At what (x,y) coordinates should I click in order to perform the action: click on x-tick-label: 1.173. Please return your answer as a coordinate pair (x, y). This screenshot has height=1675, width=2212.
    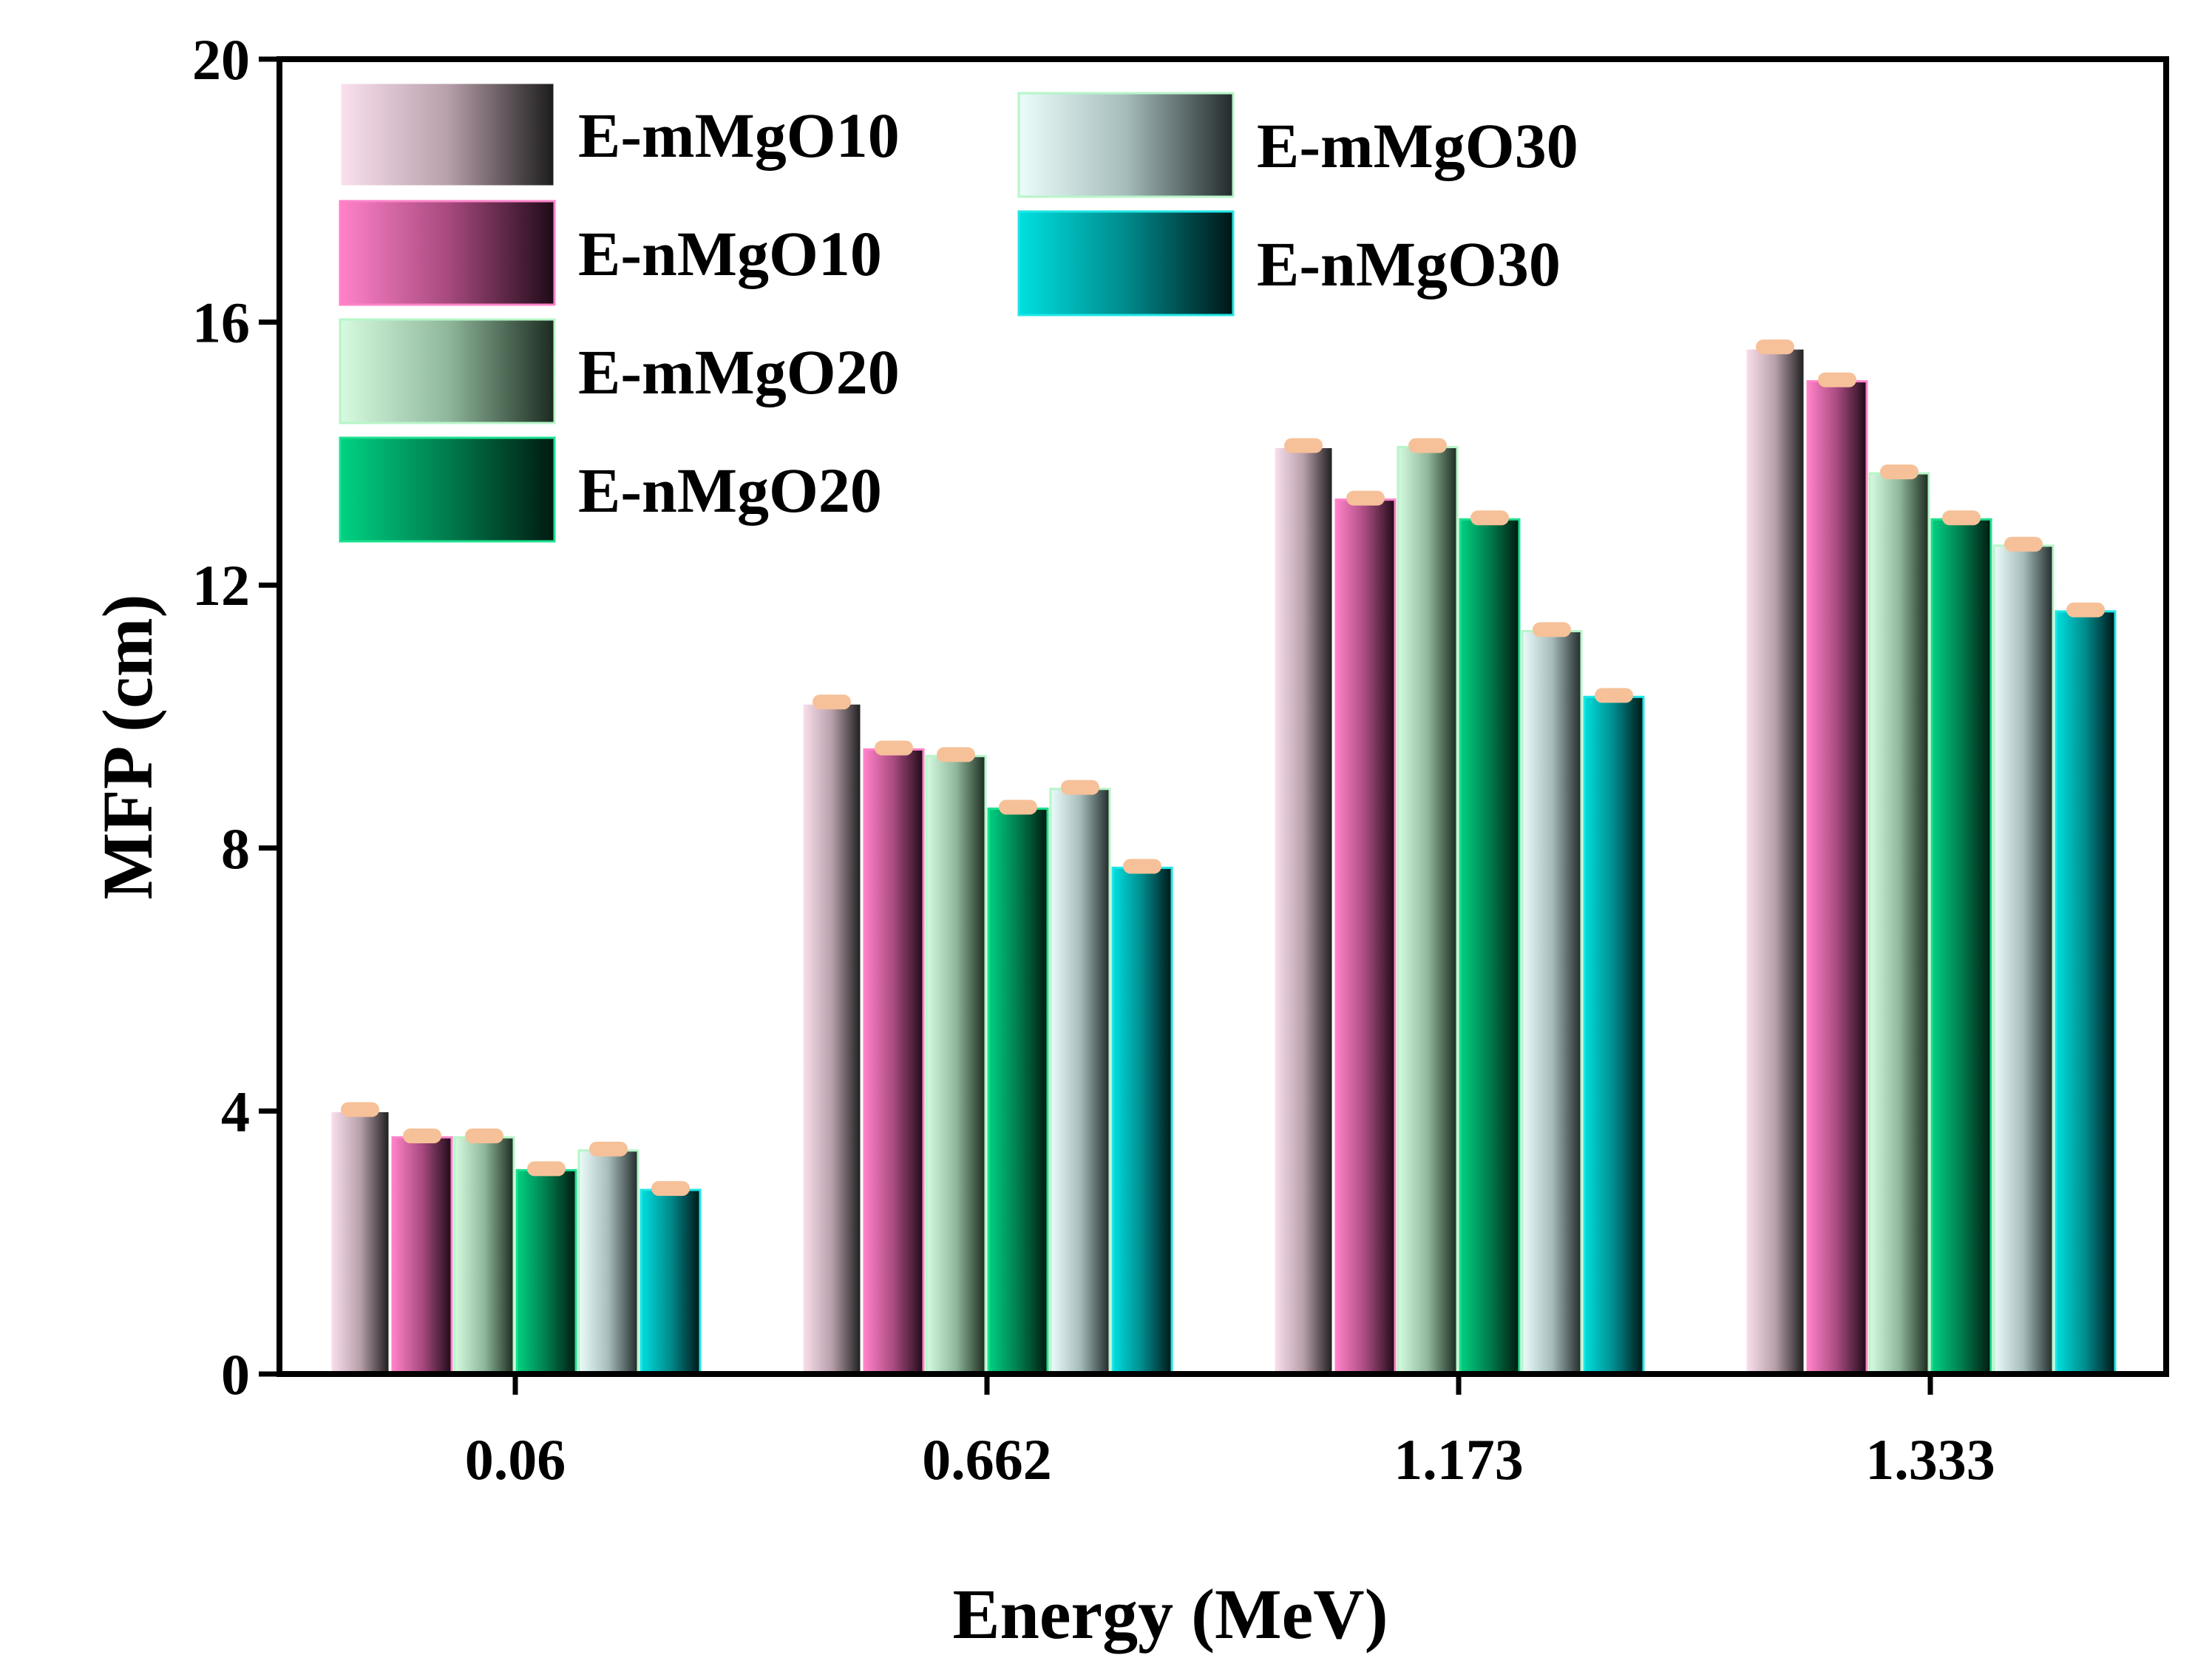
    Looking at the image, I should click on (1459, 1460).